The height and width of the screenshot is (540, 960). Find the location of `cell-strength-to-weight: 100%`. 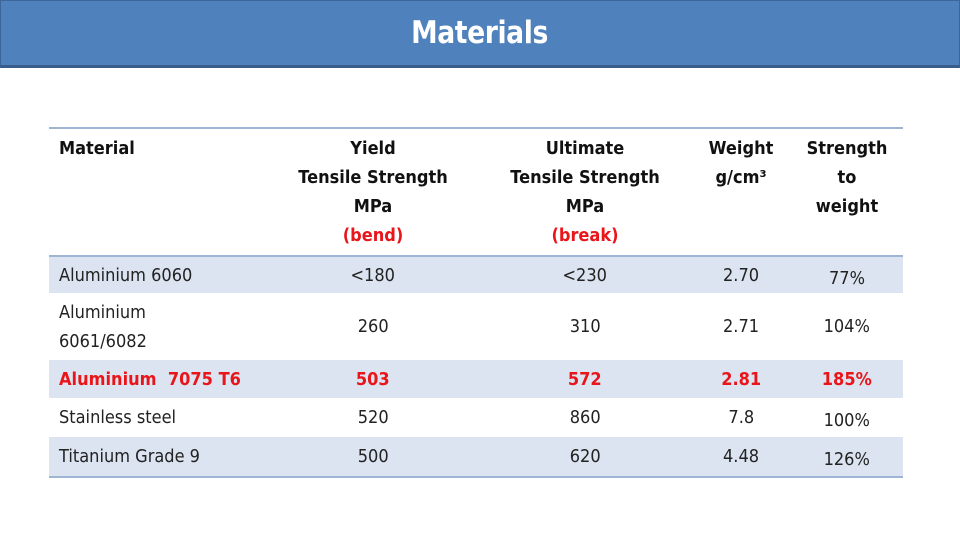

cell-strength-to-weight: 100% is located at coordinates (847, 417).